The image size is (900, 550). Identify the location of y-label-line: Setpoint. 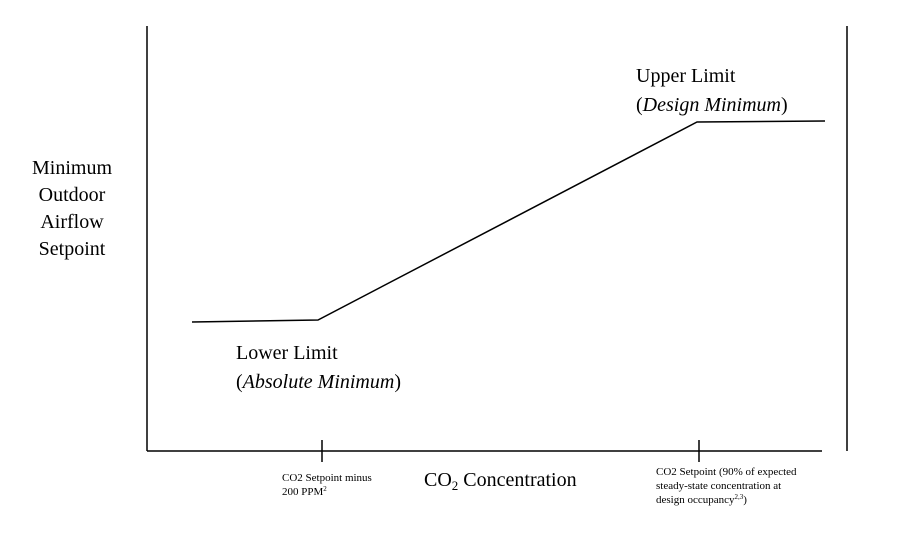
(72, 249).